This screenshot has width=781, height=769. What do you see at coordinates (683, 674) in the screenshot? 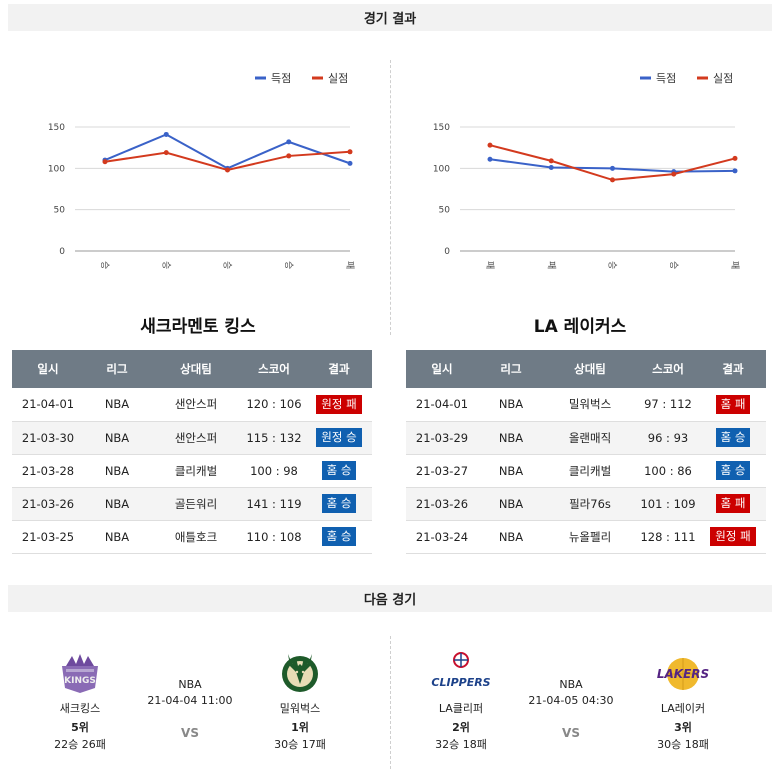
I see `lakers-logo-icon: LAKERS` at bounding box center [683, 674].